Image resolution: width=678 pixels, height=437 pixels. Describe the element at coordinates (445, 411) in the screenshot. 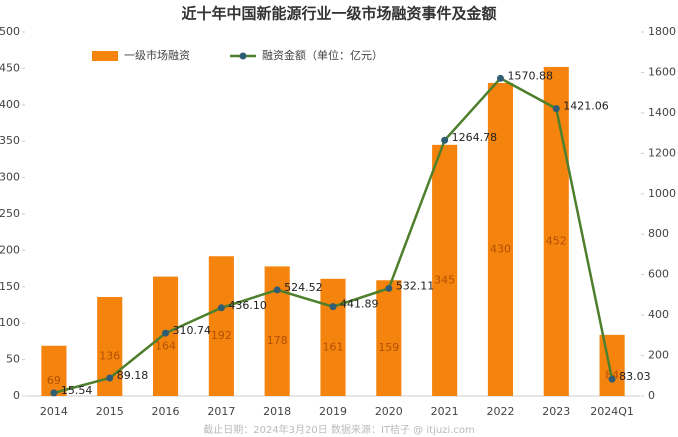

I see `x-tick-label: 2021` at that location.